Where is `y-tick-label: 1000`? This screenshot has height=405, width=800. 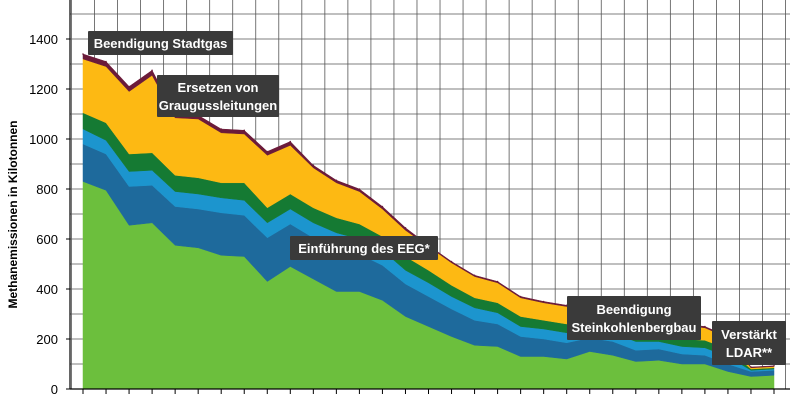 y-tick-label: 1000 is located at coordinates (43, 139).